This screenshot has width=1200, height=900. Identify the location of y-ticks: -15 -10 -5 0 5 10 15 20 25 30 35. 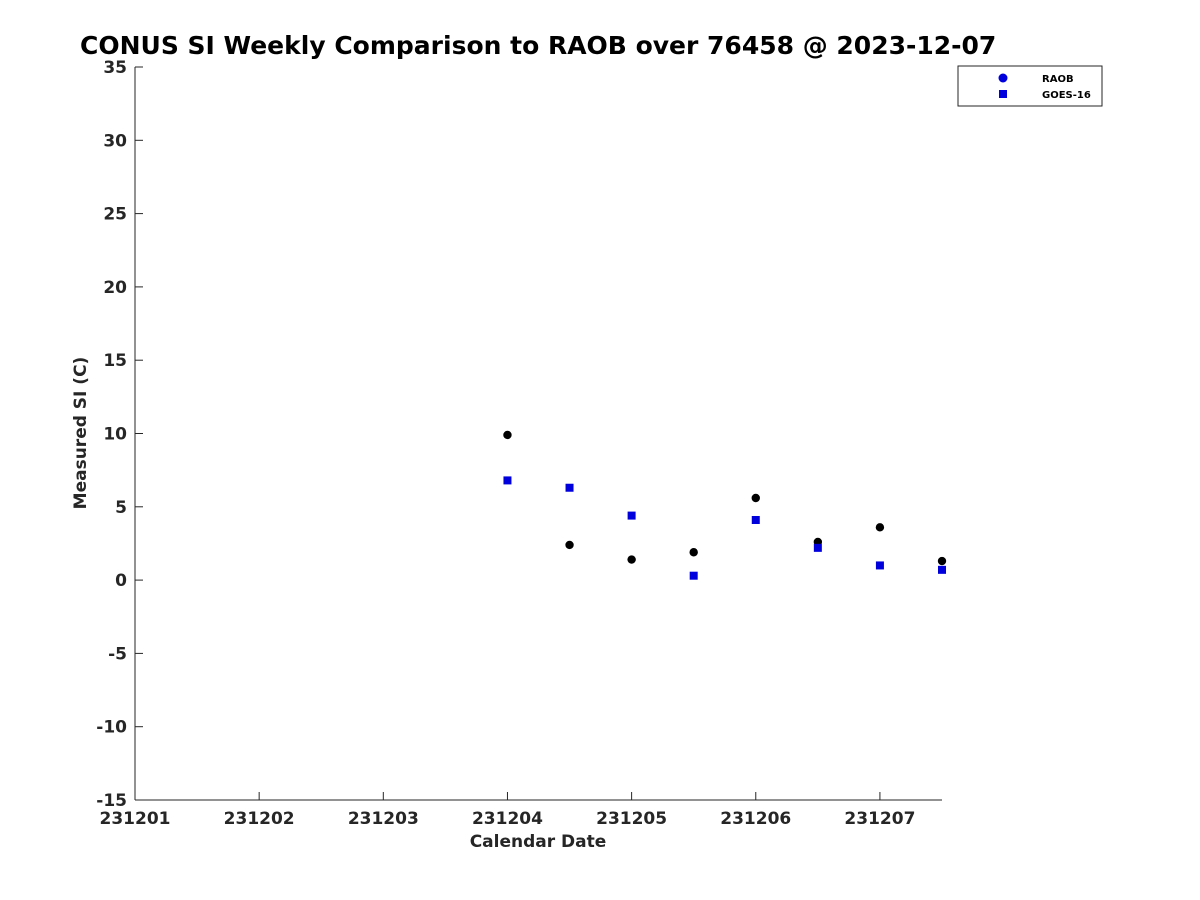
(119, 434).